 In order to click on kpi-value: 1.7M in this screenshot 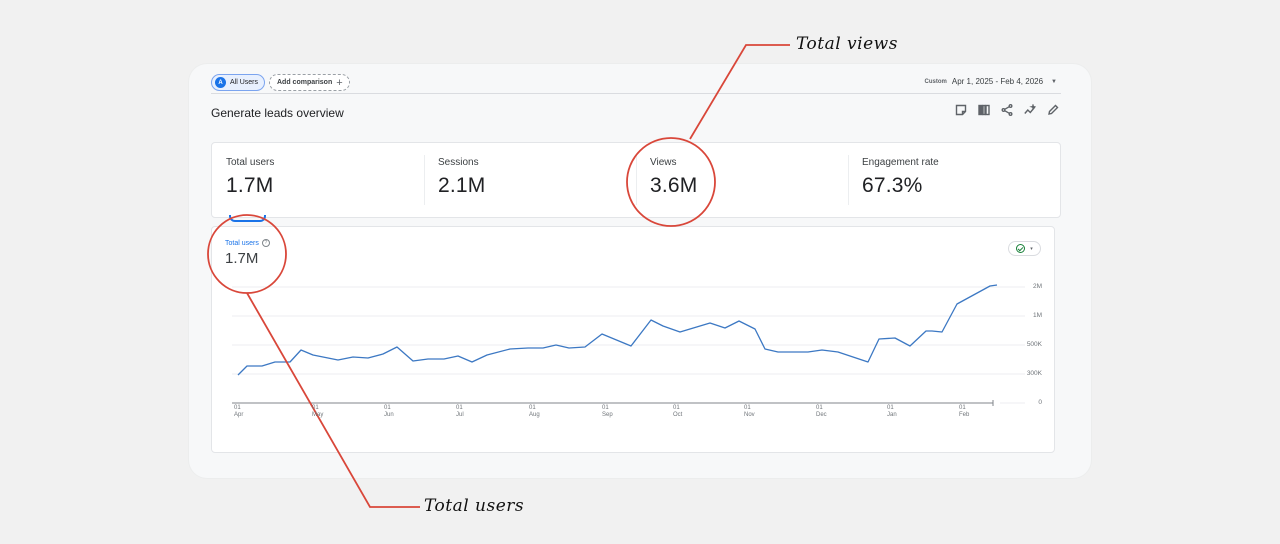, I will do `click(250, 185)`.